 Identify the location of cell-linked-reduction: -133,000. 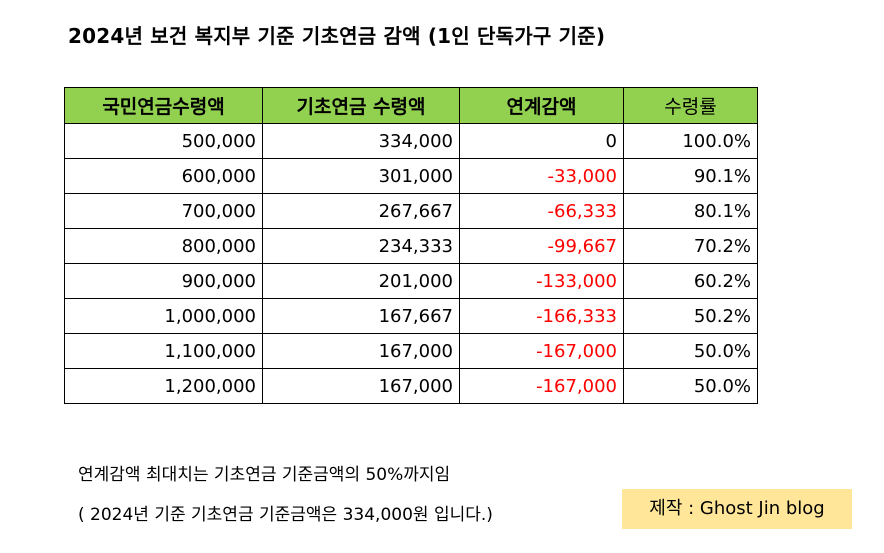
(541, 281).